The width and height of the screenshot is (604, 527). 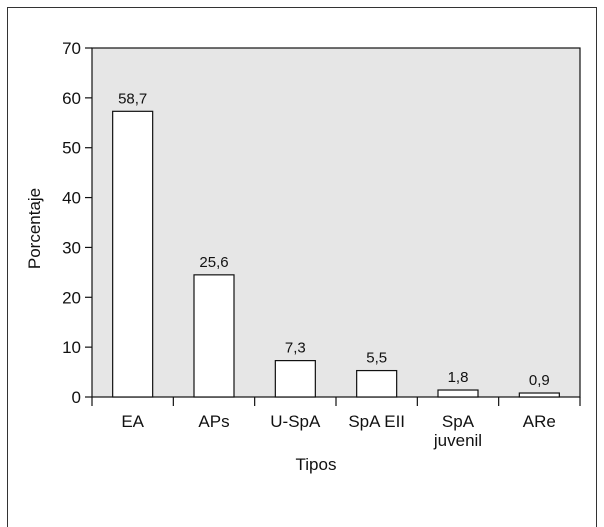 What do you see at coordinates (376, 358) in the screenshot?
I see `data-label: 5,5` at bounding box center [376, 358].